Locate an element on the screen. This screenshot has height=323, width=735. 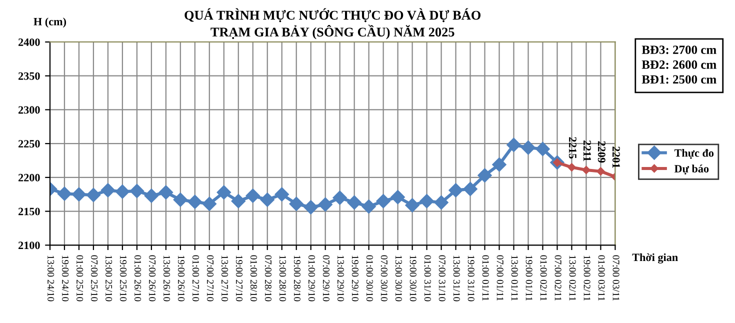
y-axis-title: H (cm) is located at coordinates (50, 23).